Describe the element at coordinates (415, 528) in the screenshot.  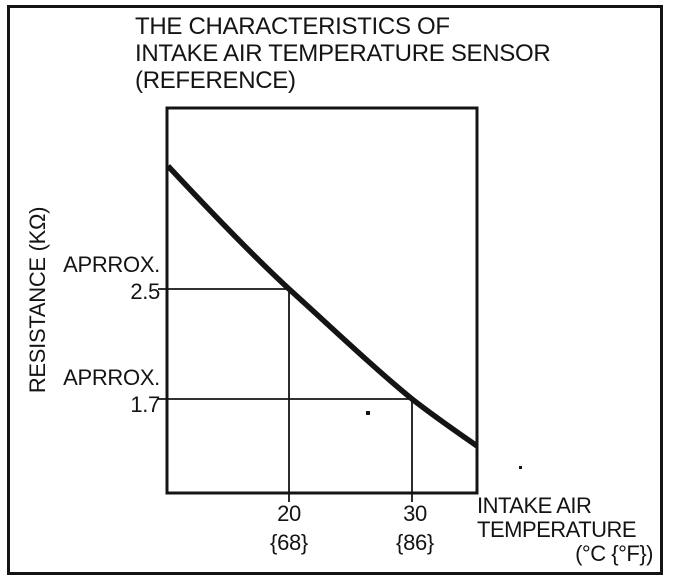
I see `x-tick-30c: 30 {86}` at that location.